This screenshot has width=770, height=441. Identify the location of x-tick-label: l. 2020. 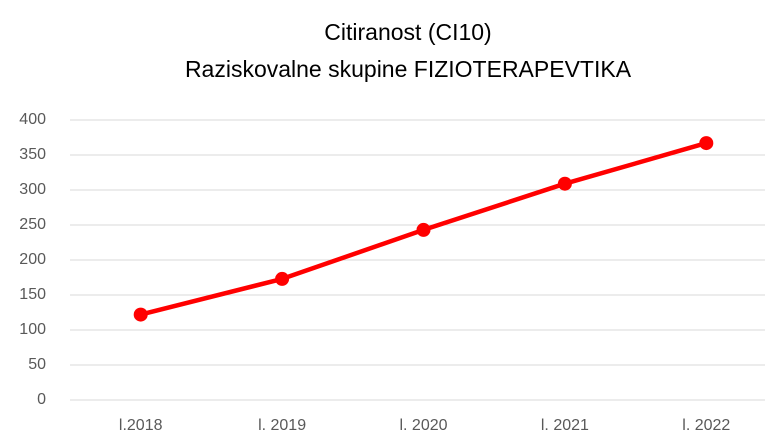
(423, 425).